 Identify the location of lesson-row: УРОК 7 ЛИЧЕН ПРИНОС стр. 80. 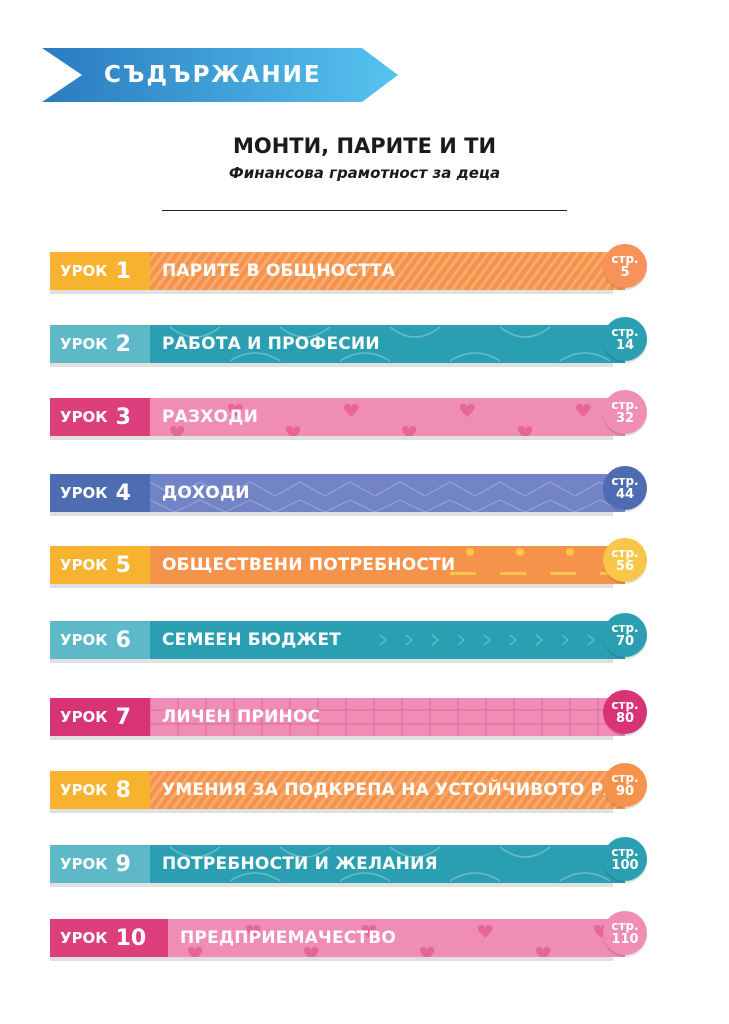
(373, 715).